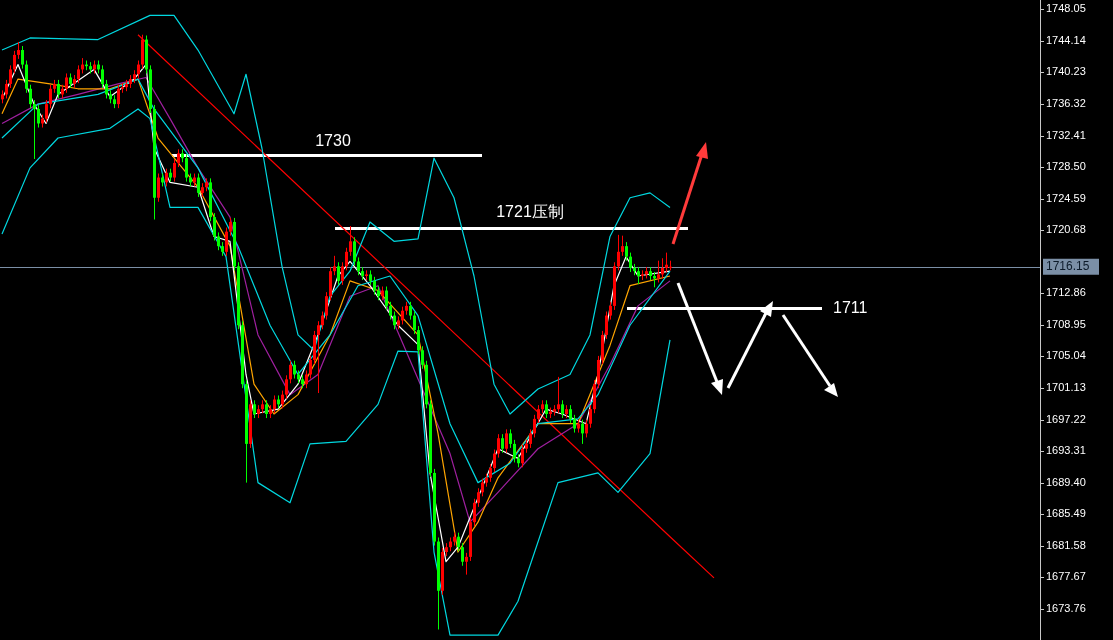 The width and height of the screenshot is (1113, 640). Describe the element at coordinates (1066, 481) in the screenshot. I see `y-tick-label: 1689.40` at that location.